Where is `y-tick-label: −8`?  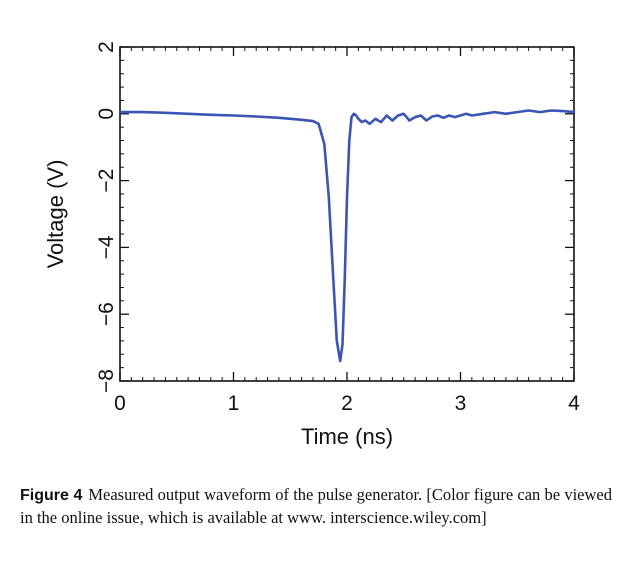
y-tick-label: −8 is located at coordinates (106, 381).